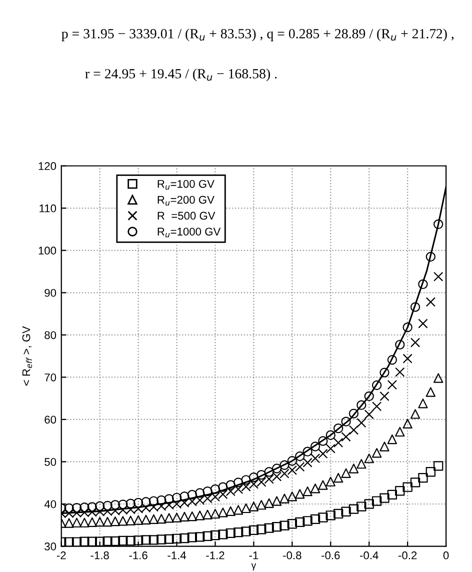 The image size is (472, 572). Describe the element at coordinates (253, 567) in the screenshot. I see `x-axis-title: γ` at that location.